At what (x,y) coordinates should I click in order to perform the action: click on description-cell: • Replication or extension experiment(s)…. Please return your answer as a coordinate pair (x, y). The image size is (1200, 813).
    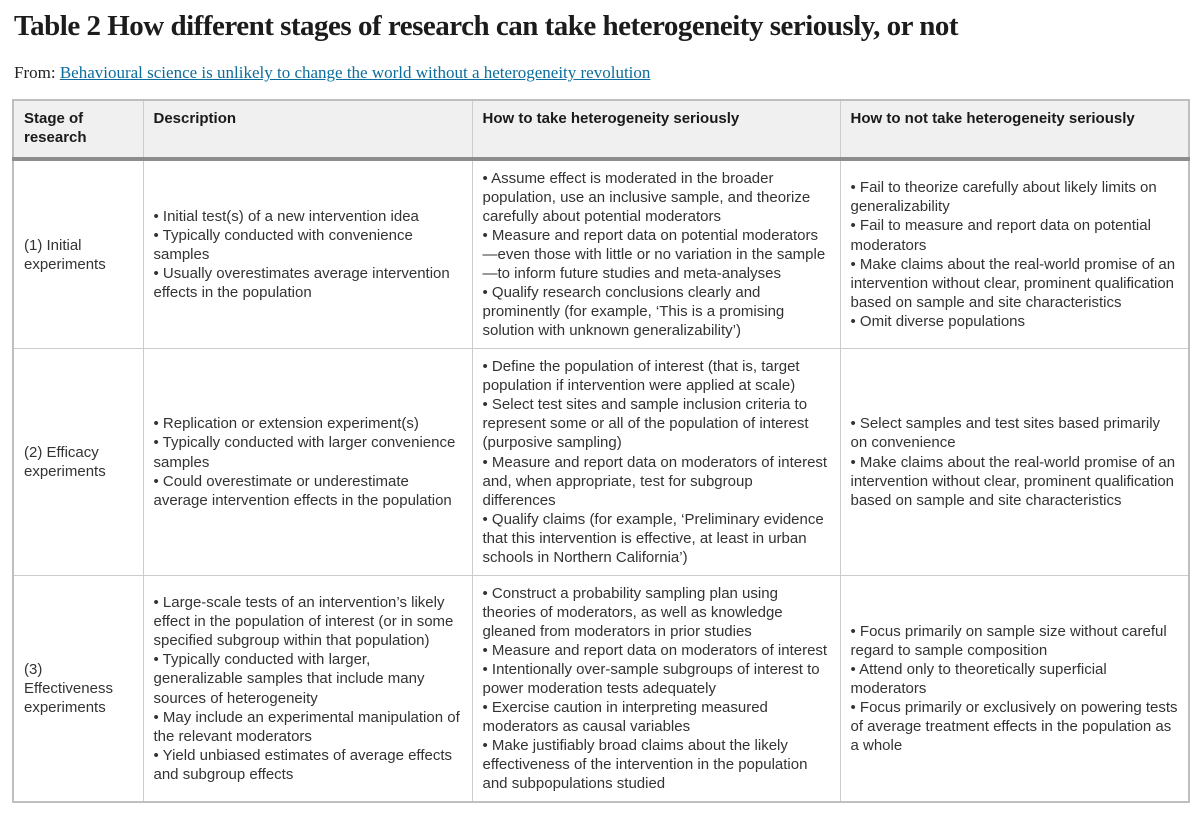
    Looking at the image, I should click on (307, 462).